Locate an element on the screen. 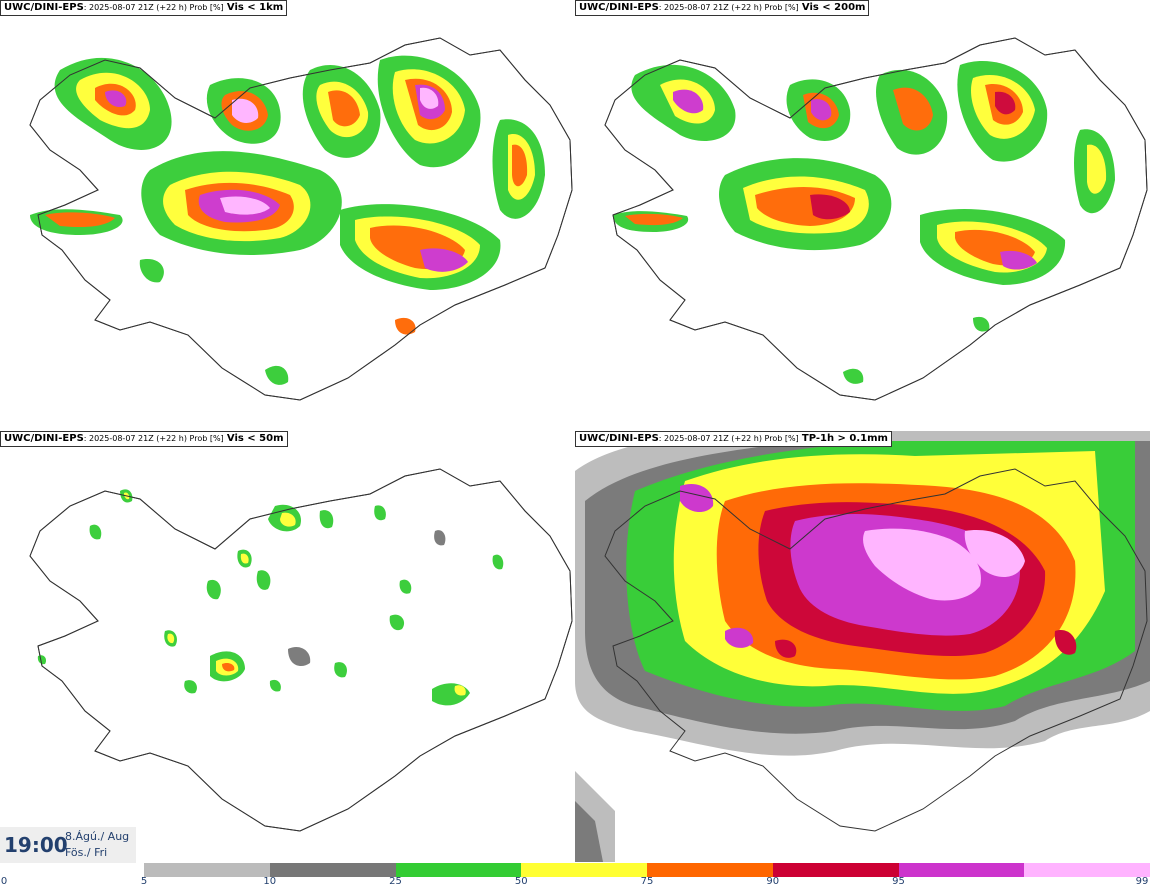  valid-time-box: 19:00 8.Ágú./ Aug Fös./ Fri is located at coordinates (68, 845).